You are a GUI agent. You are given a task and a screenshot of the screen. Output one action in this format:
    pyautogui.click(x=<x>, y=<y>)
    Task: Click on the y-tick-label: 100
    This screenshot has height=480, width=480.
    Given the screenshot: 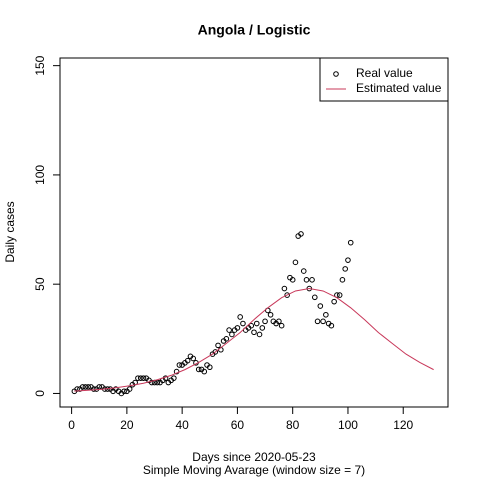 What is the action you would take?
    pyautogui.click(x=40, y=175)
    